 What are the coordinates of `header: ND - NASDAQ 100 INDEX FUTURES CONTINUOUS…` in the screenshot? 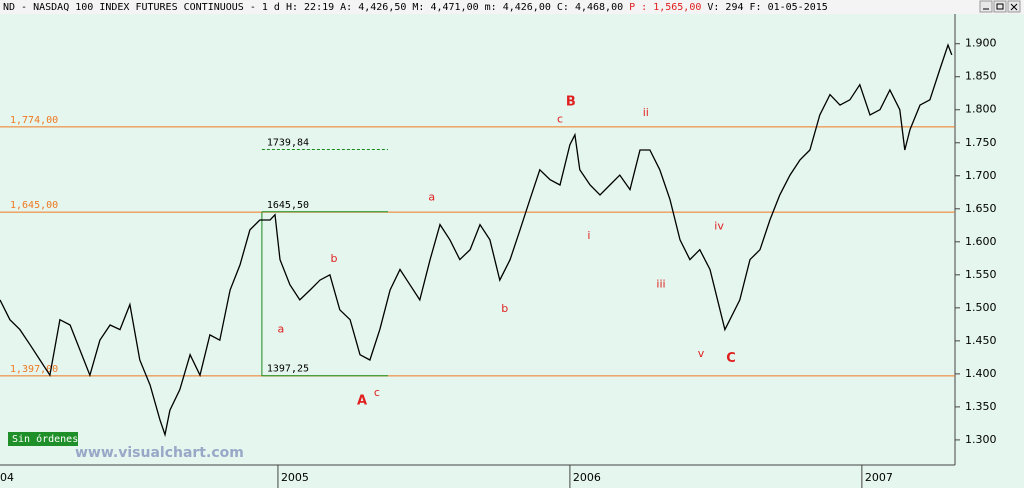 It's located at (415, 7).